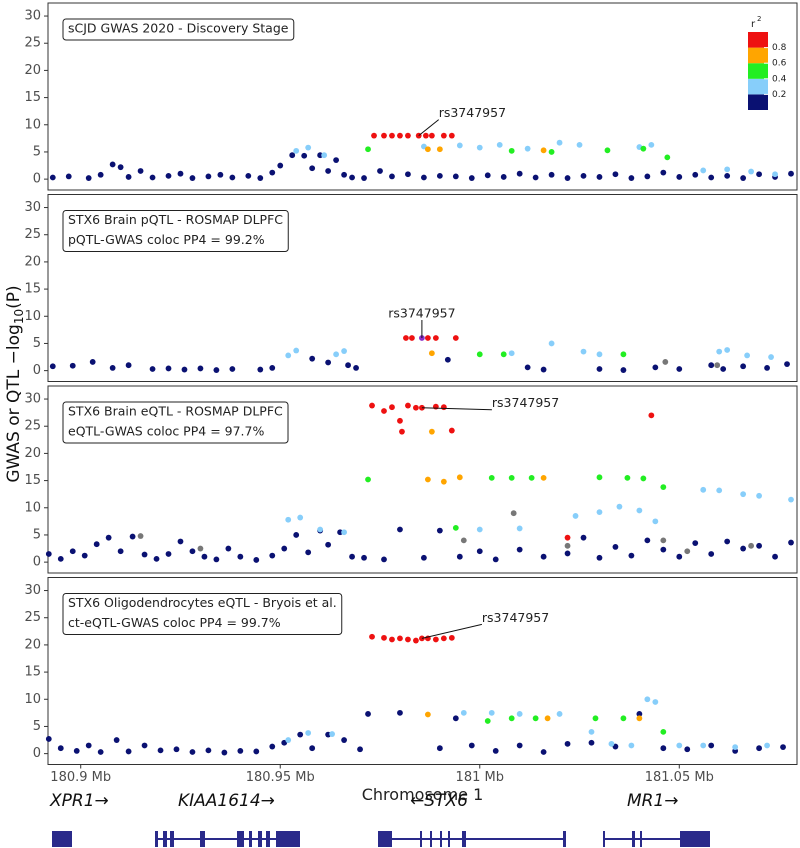 Image resolution: width=800 pixels, height=848 pixels. Describe the element at coordinates (32, 316) in the screenshot. I see `y-tick-label: 10` at that location.